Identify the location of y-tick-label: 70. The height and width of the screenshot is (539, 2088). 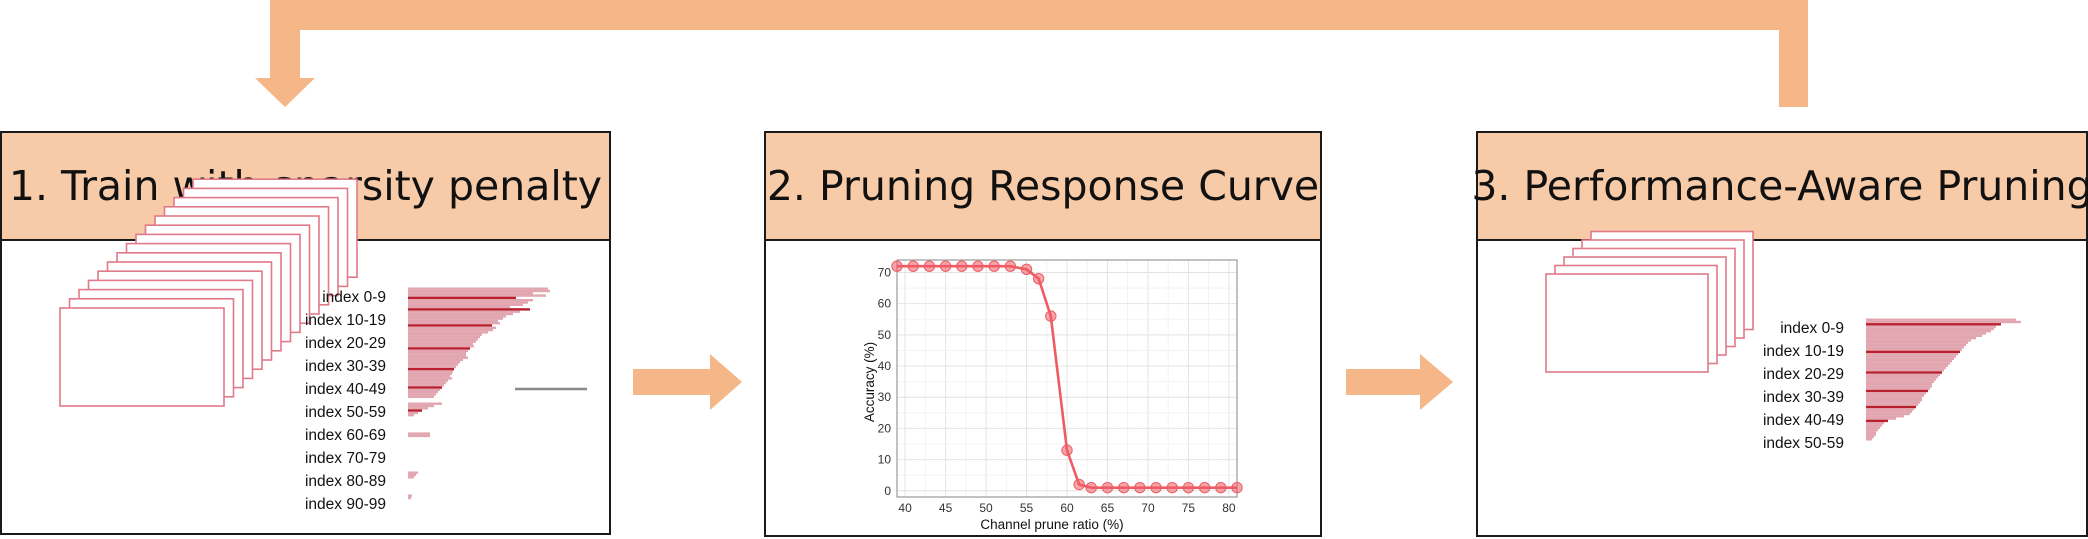
(885, 272).